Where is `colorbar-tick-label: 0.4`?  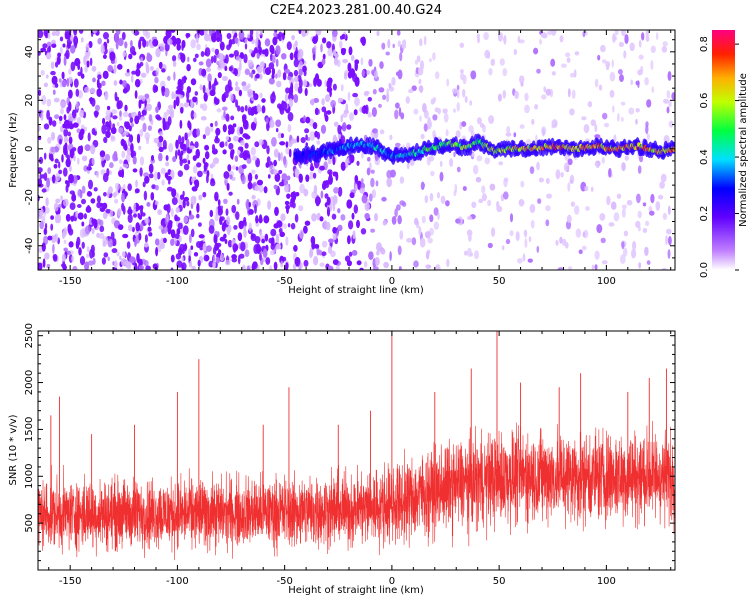 colorbar-tick-label: 0.4 is located at coordinates (704, 157).